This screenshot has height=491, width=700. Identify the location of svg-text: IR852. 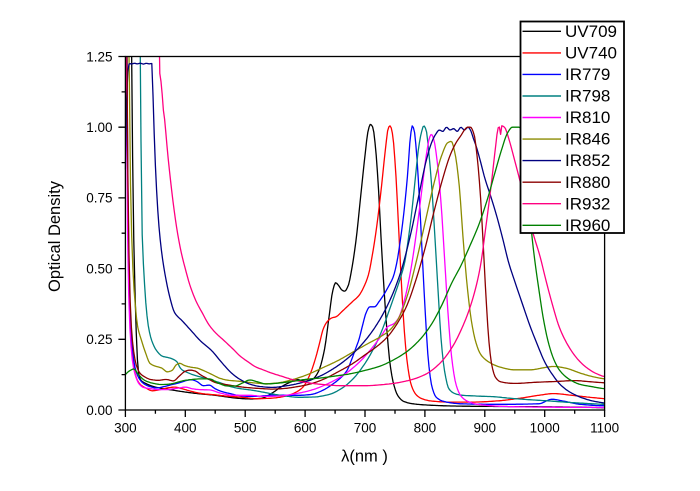
(587, 160).